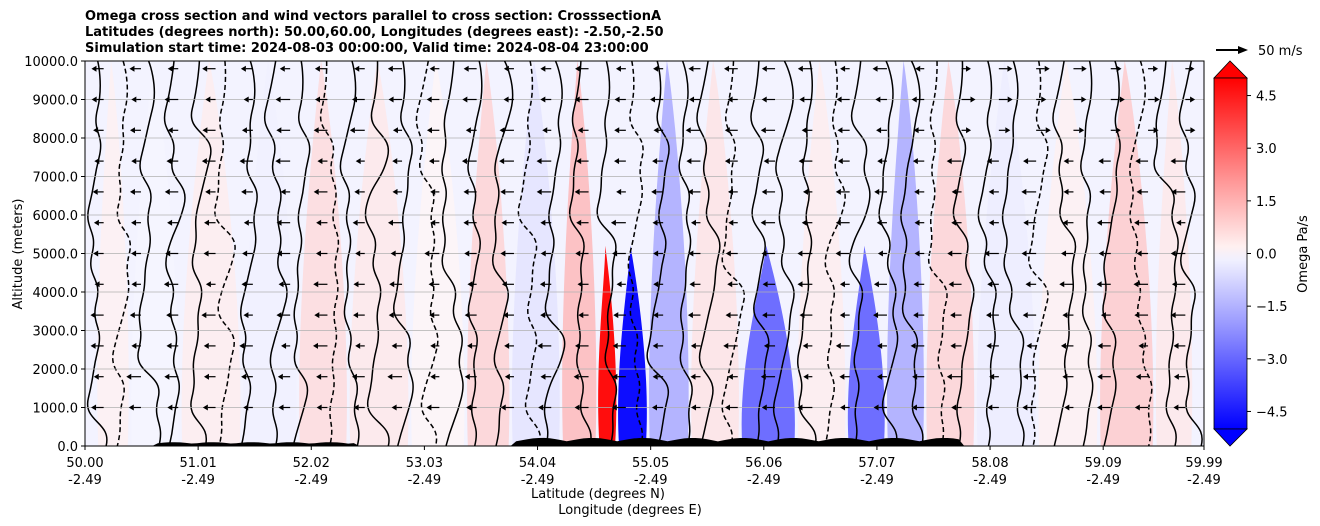  I want to click on colorbar-tick-label: 0.0, so click(1266, 255).